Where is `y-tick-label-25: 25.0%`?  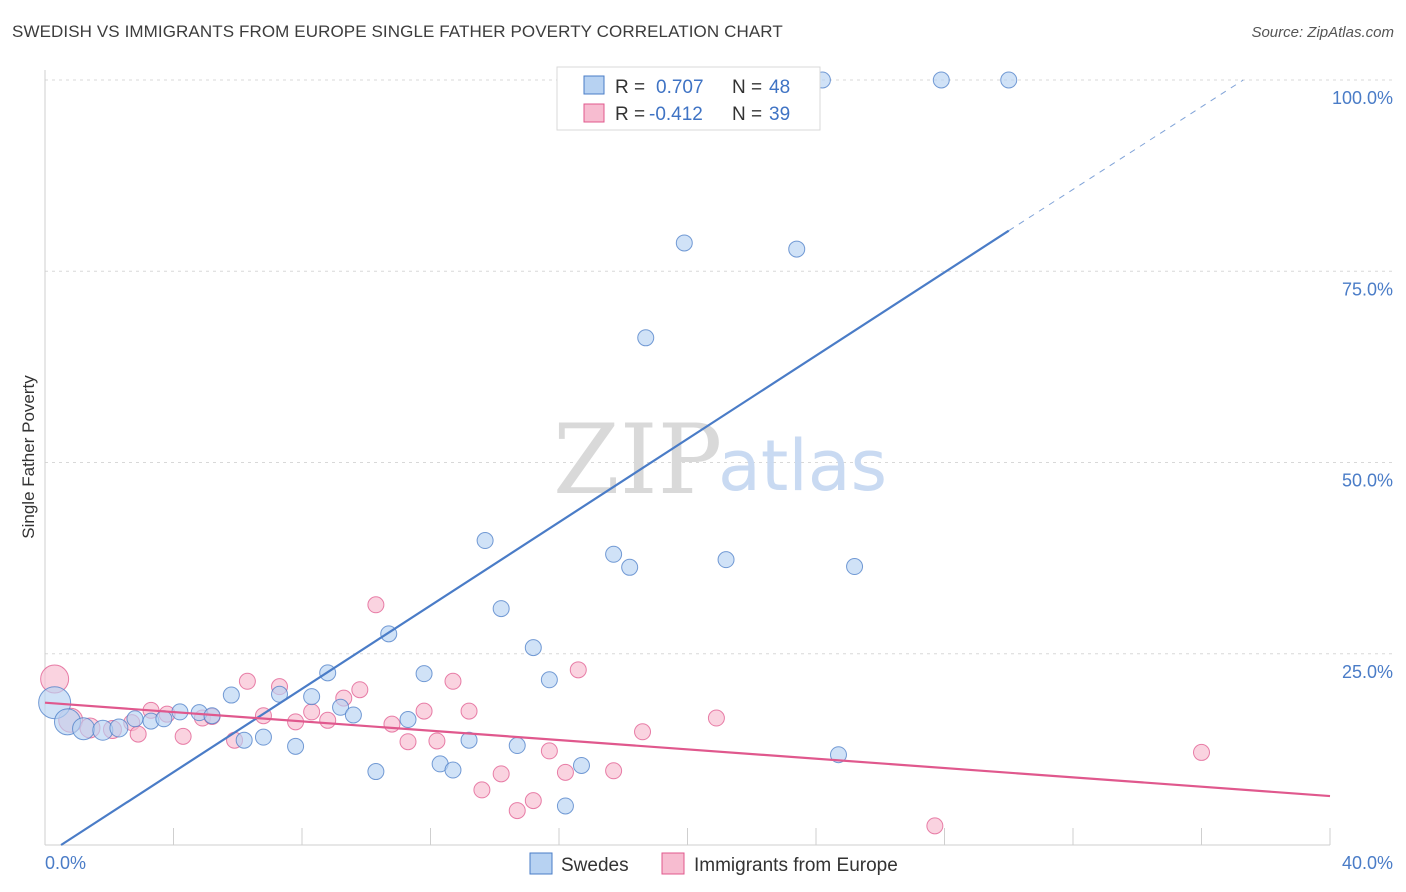
y-tick-label-25: 25.0% is located at coordinates (1367, 672).